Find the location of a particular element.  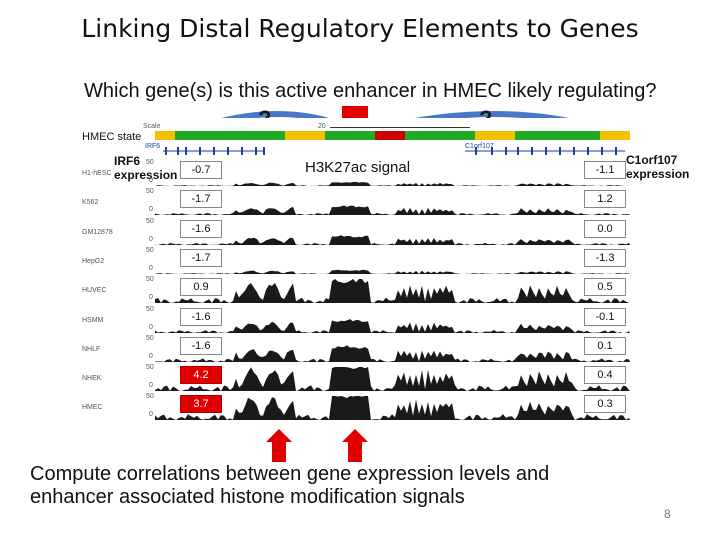

track-name: GM12878 is located at coordinates (97, 232).